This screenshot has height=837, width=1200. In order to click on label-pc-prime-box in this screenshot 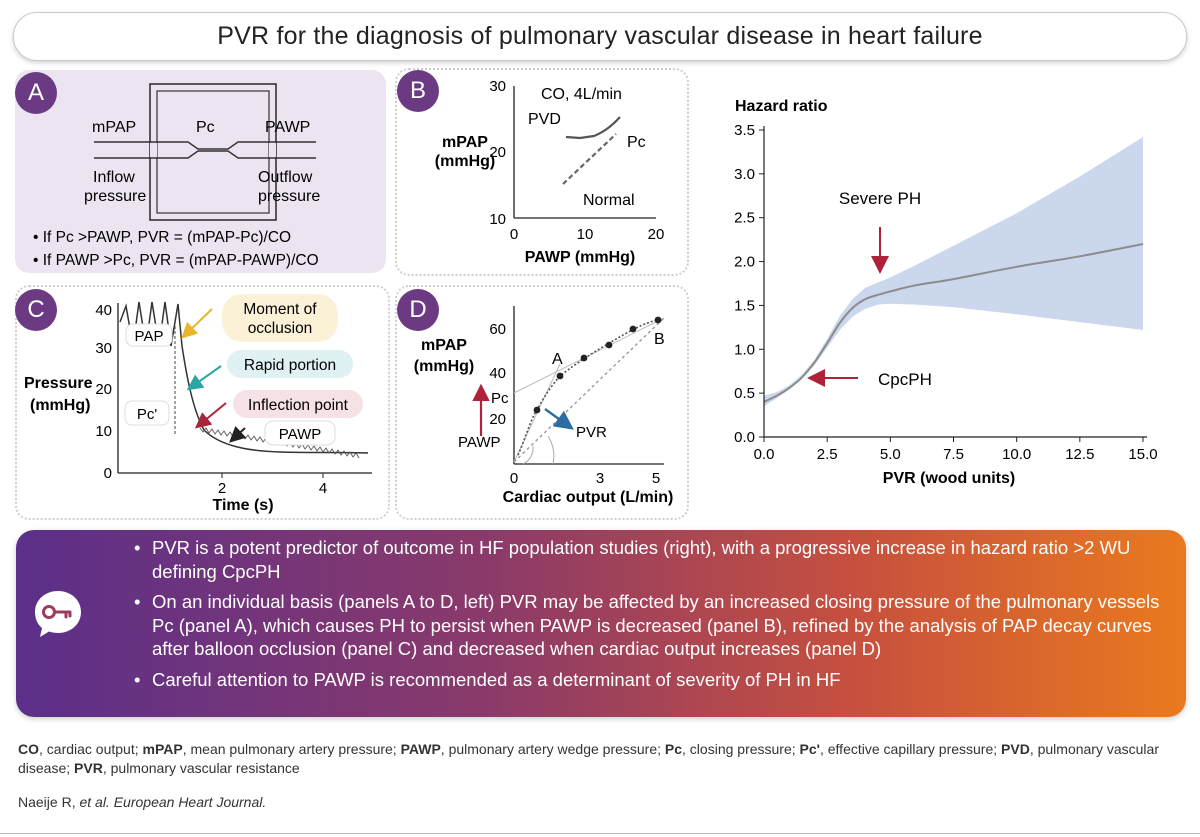, I will do `click(147, 413)`.